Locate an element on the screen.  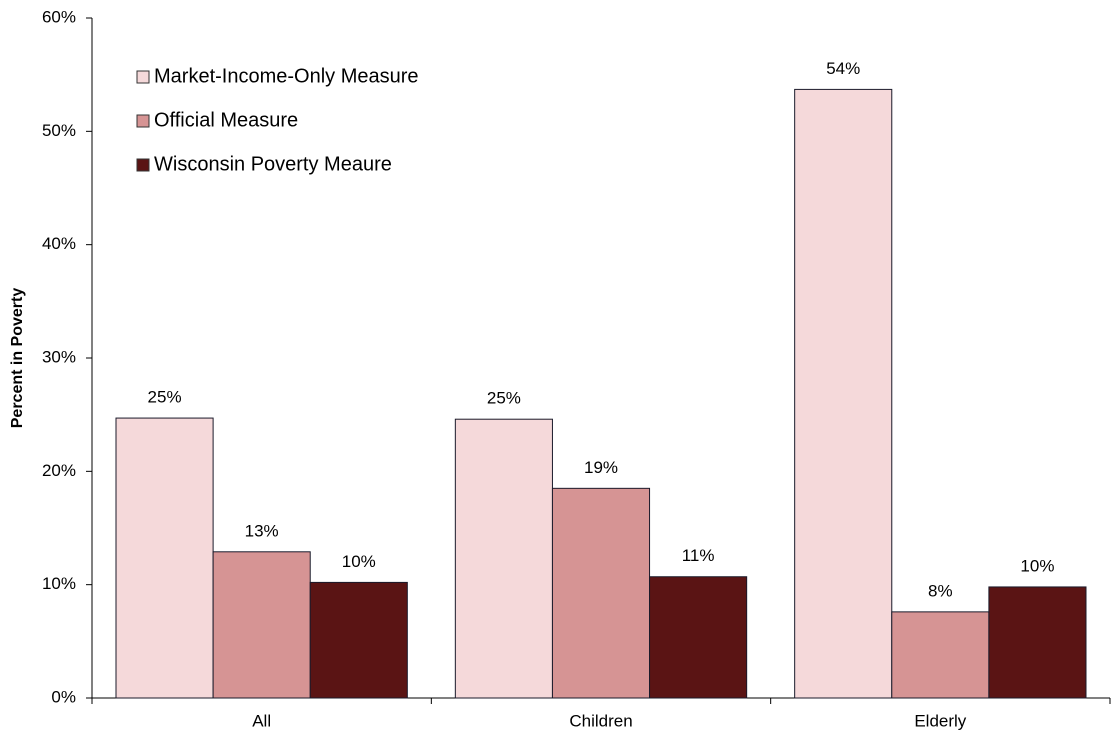
legend-label: Official Measure is located at coordinates (226, 120).